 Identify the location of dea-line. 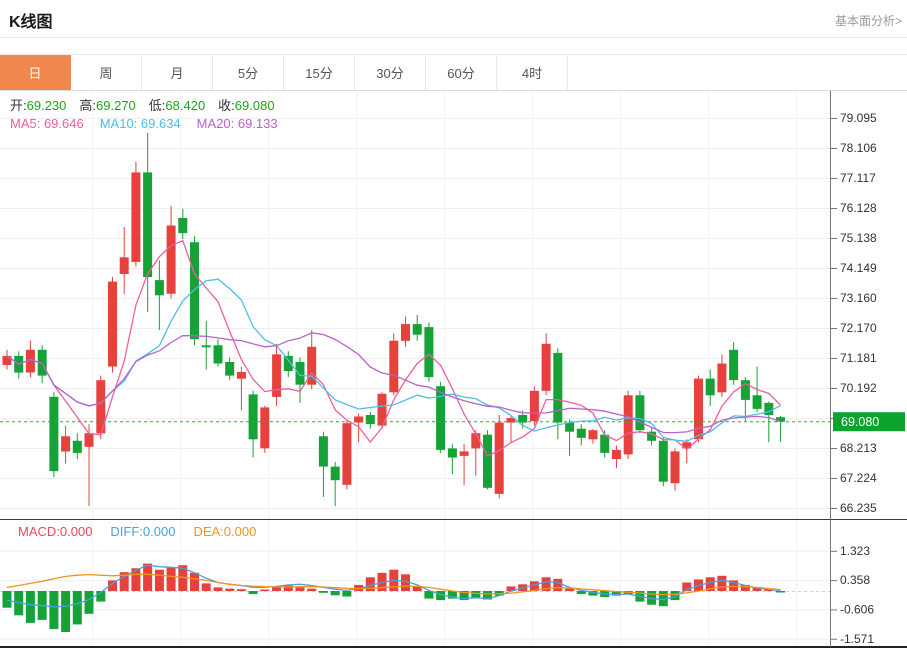
(393, 584).